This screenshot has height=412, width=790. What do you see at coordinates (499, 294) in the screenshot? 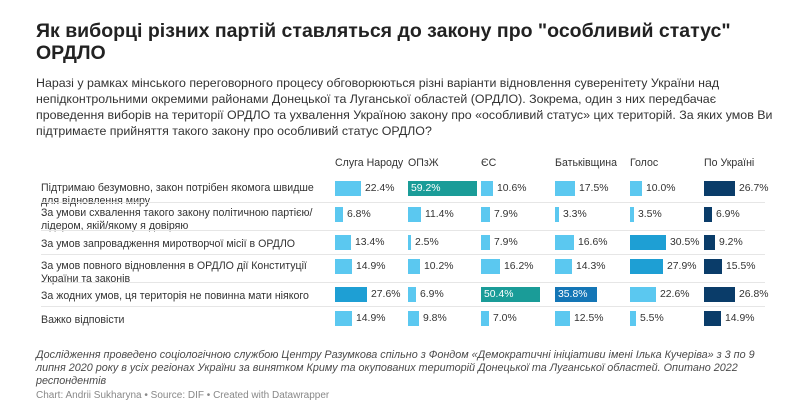
I see `value-label: 50.4%` at bounding box center [499, 294].